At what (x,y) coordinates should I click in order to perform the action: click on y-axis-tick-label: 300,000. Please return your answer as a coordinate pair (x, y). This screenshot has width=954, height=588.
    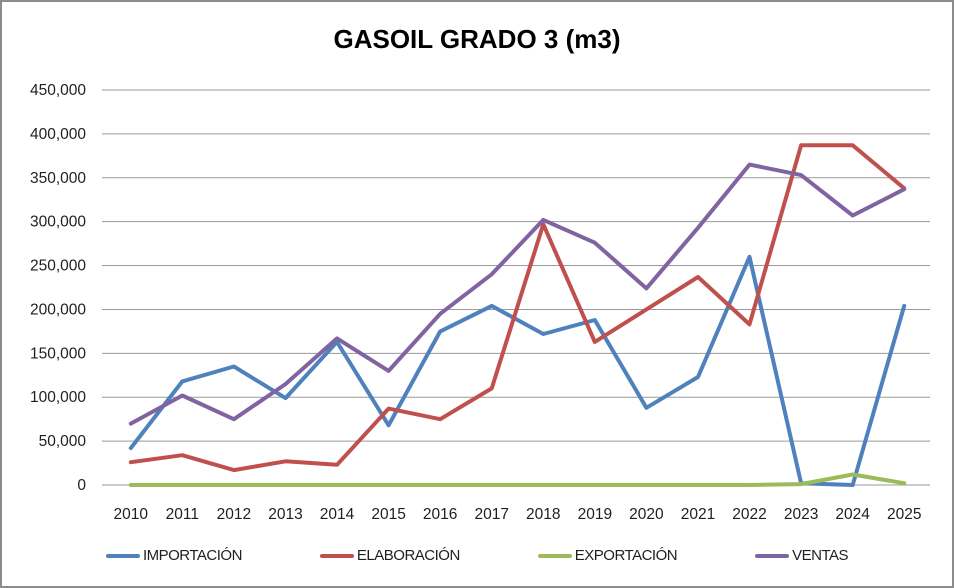
    Looking at the image, I should click on (58, 222).